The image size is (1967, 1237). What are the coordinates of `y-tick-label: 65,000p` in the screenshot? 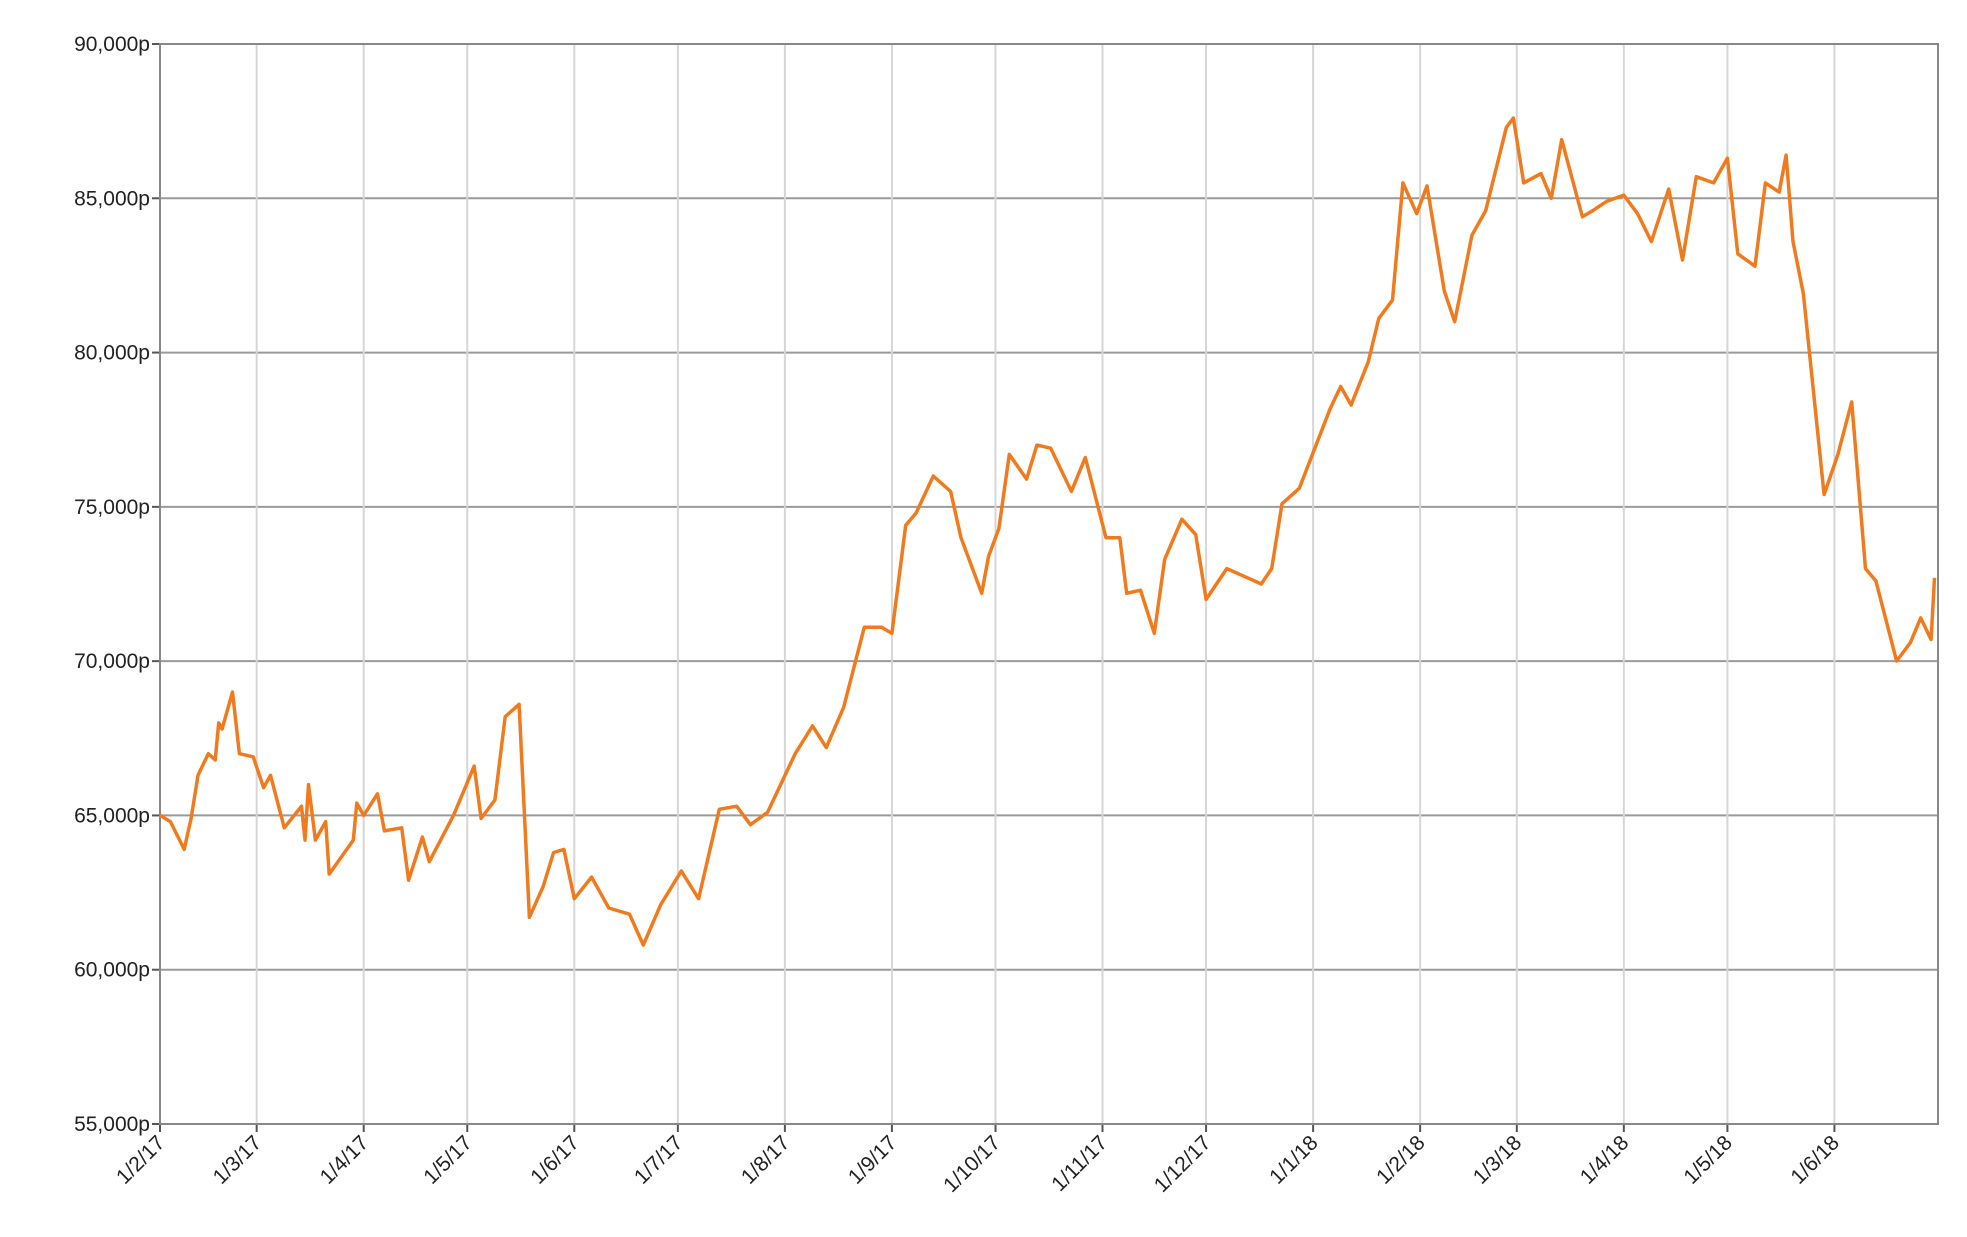 It's located at (112, 815).